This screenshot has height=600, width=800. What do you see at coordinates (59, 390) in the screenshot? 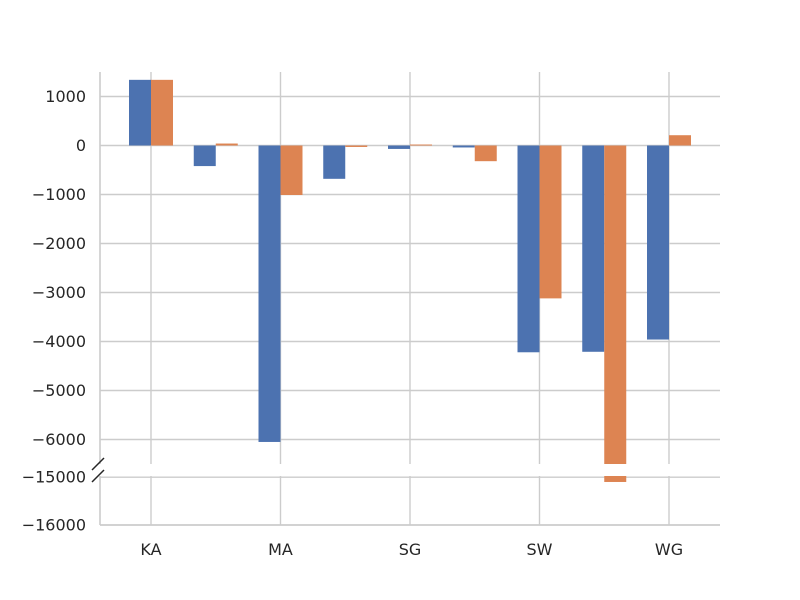
I see `y-tick-label: −5000` at bounding box center [59, 390].